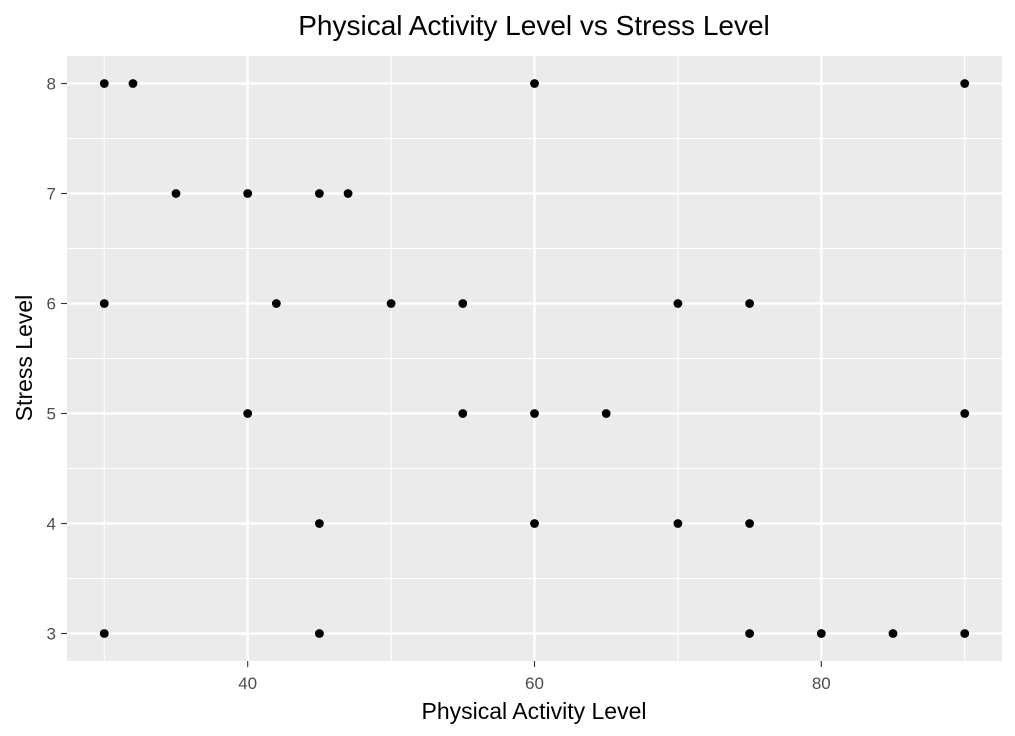 The width and height of the screenshot is (1015, 736). What do you see at coordinates (534, 683) in the screenshot?
I see `x-tick-label: 60` at bounding box center [534, 683].